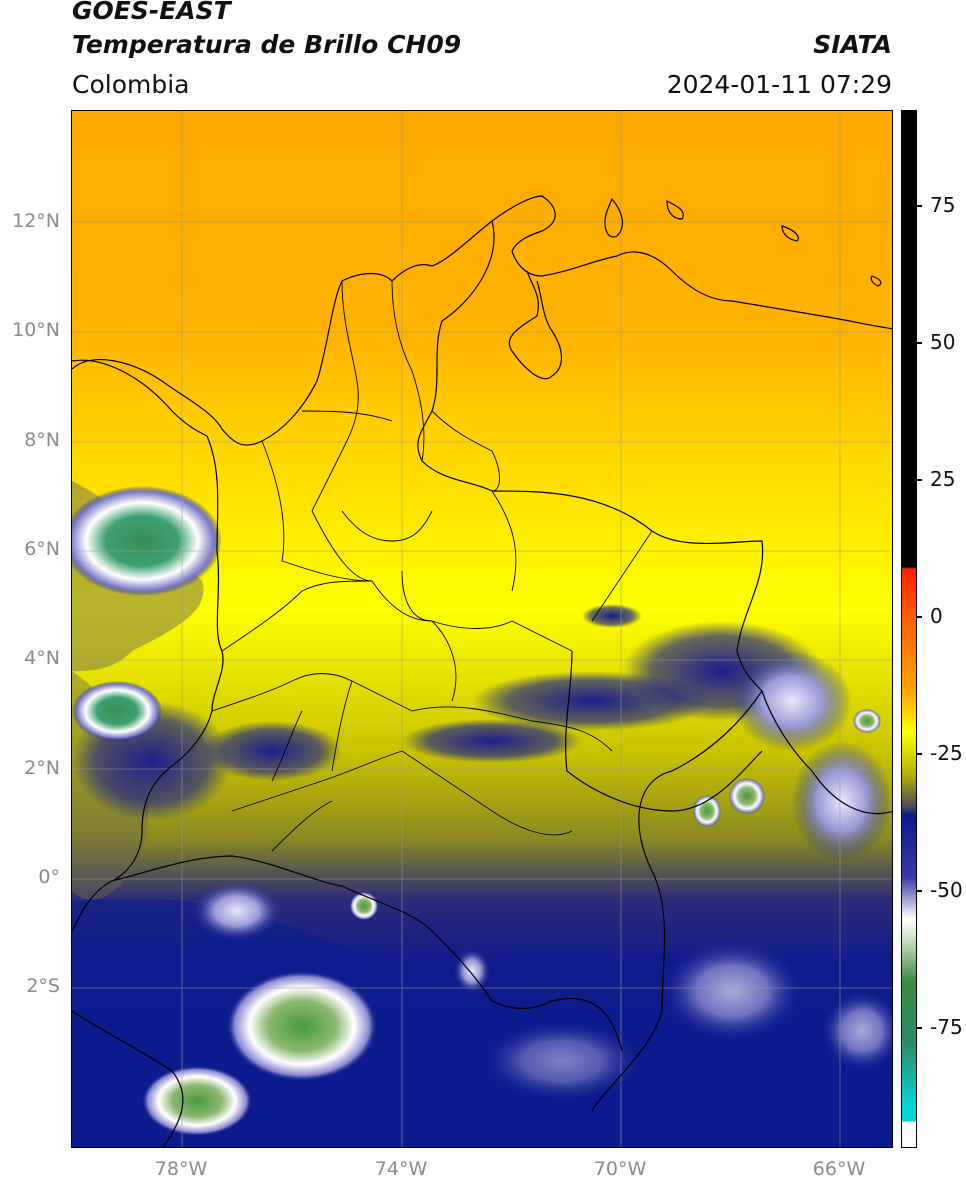 The height and width of the screenshot is (1190, 966). Describe the element at coordinates (147, 541) in the screenshot. I see `cloud-core-pacific` at that location.